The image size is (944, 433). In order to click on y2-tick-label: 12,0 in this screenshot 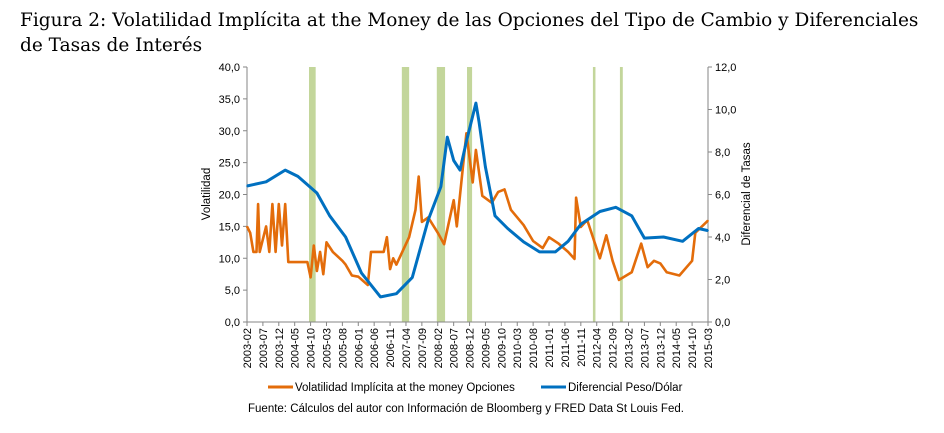, I will do `click(725, 68)`.